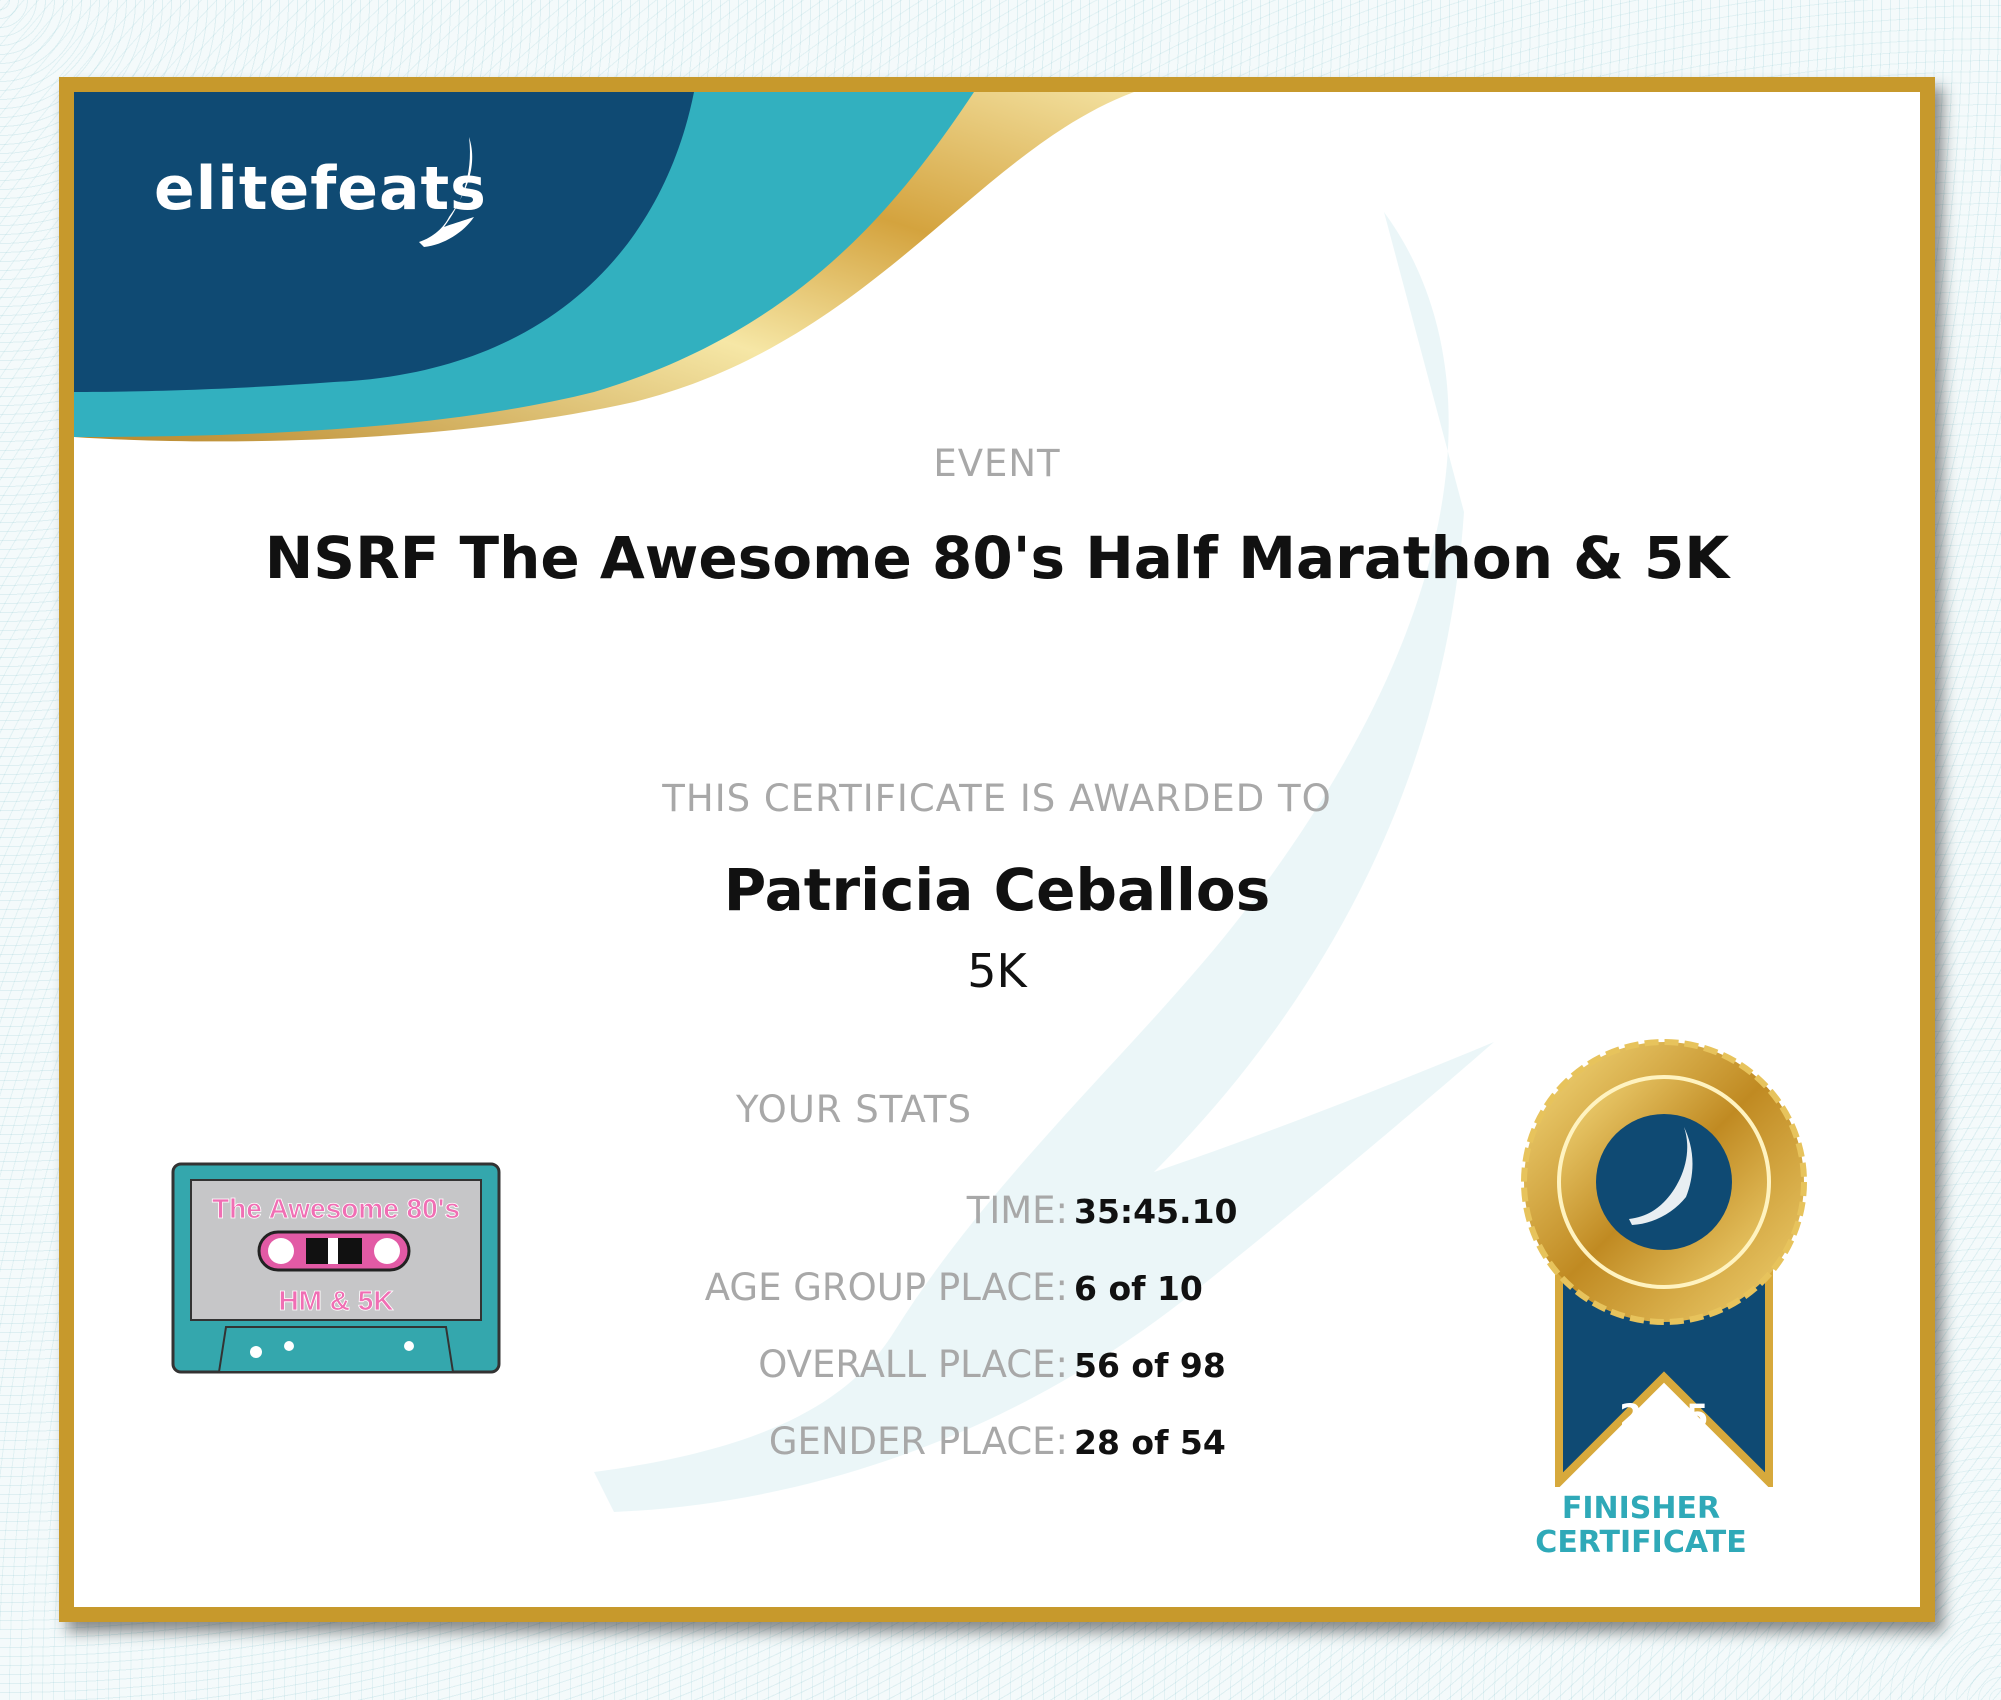 This screenshot has height=1700, width=2001. I want to click on cassette-subtitle: HM & 5K, so click(335, 1300).